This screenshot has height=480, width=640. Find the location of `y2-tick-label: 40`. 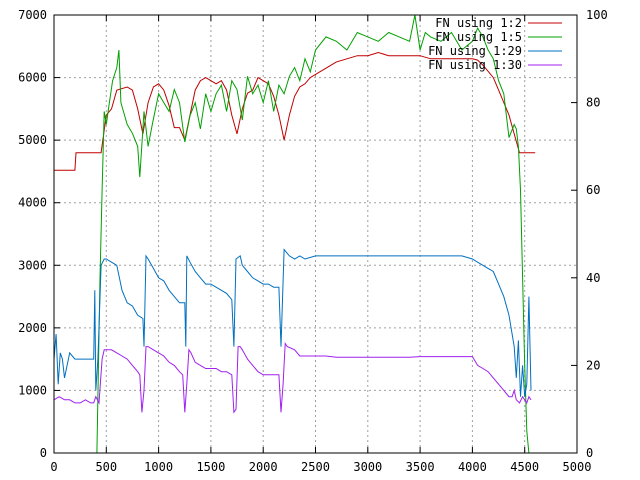

y2-tick-label: 40 is located at coordinates (593, 278).